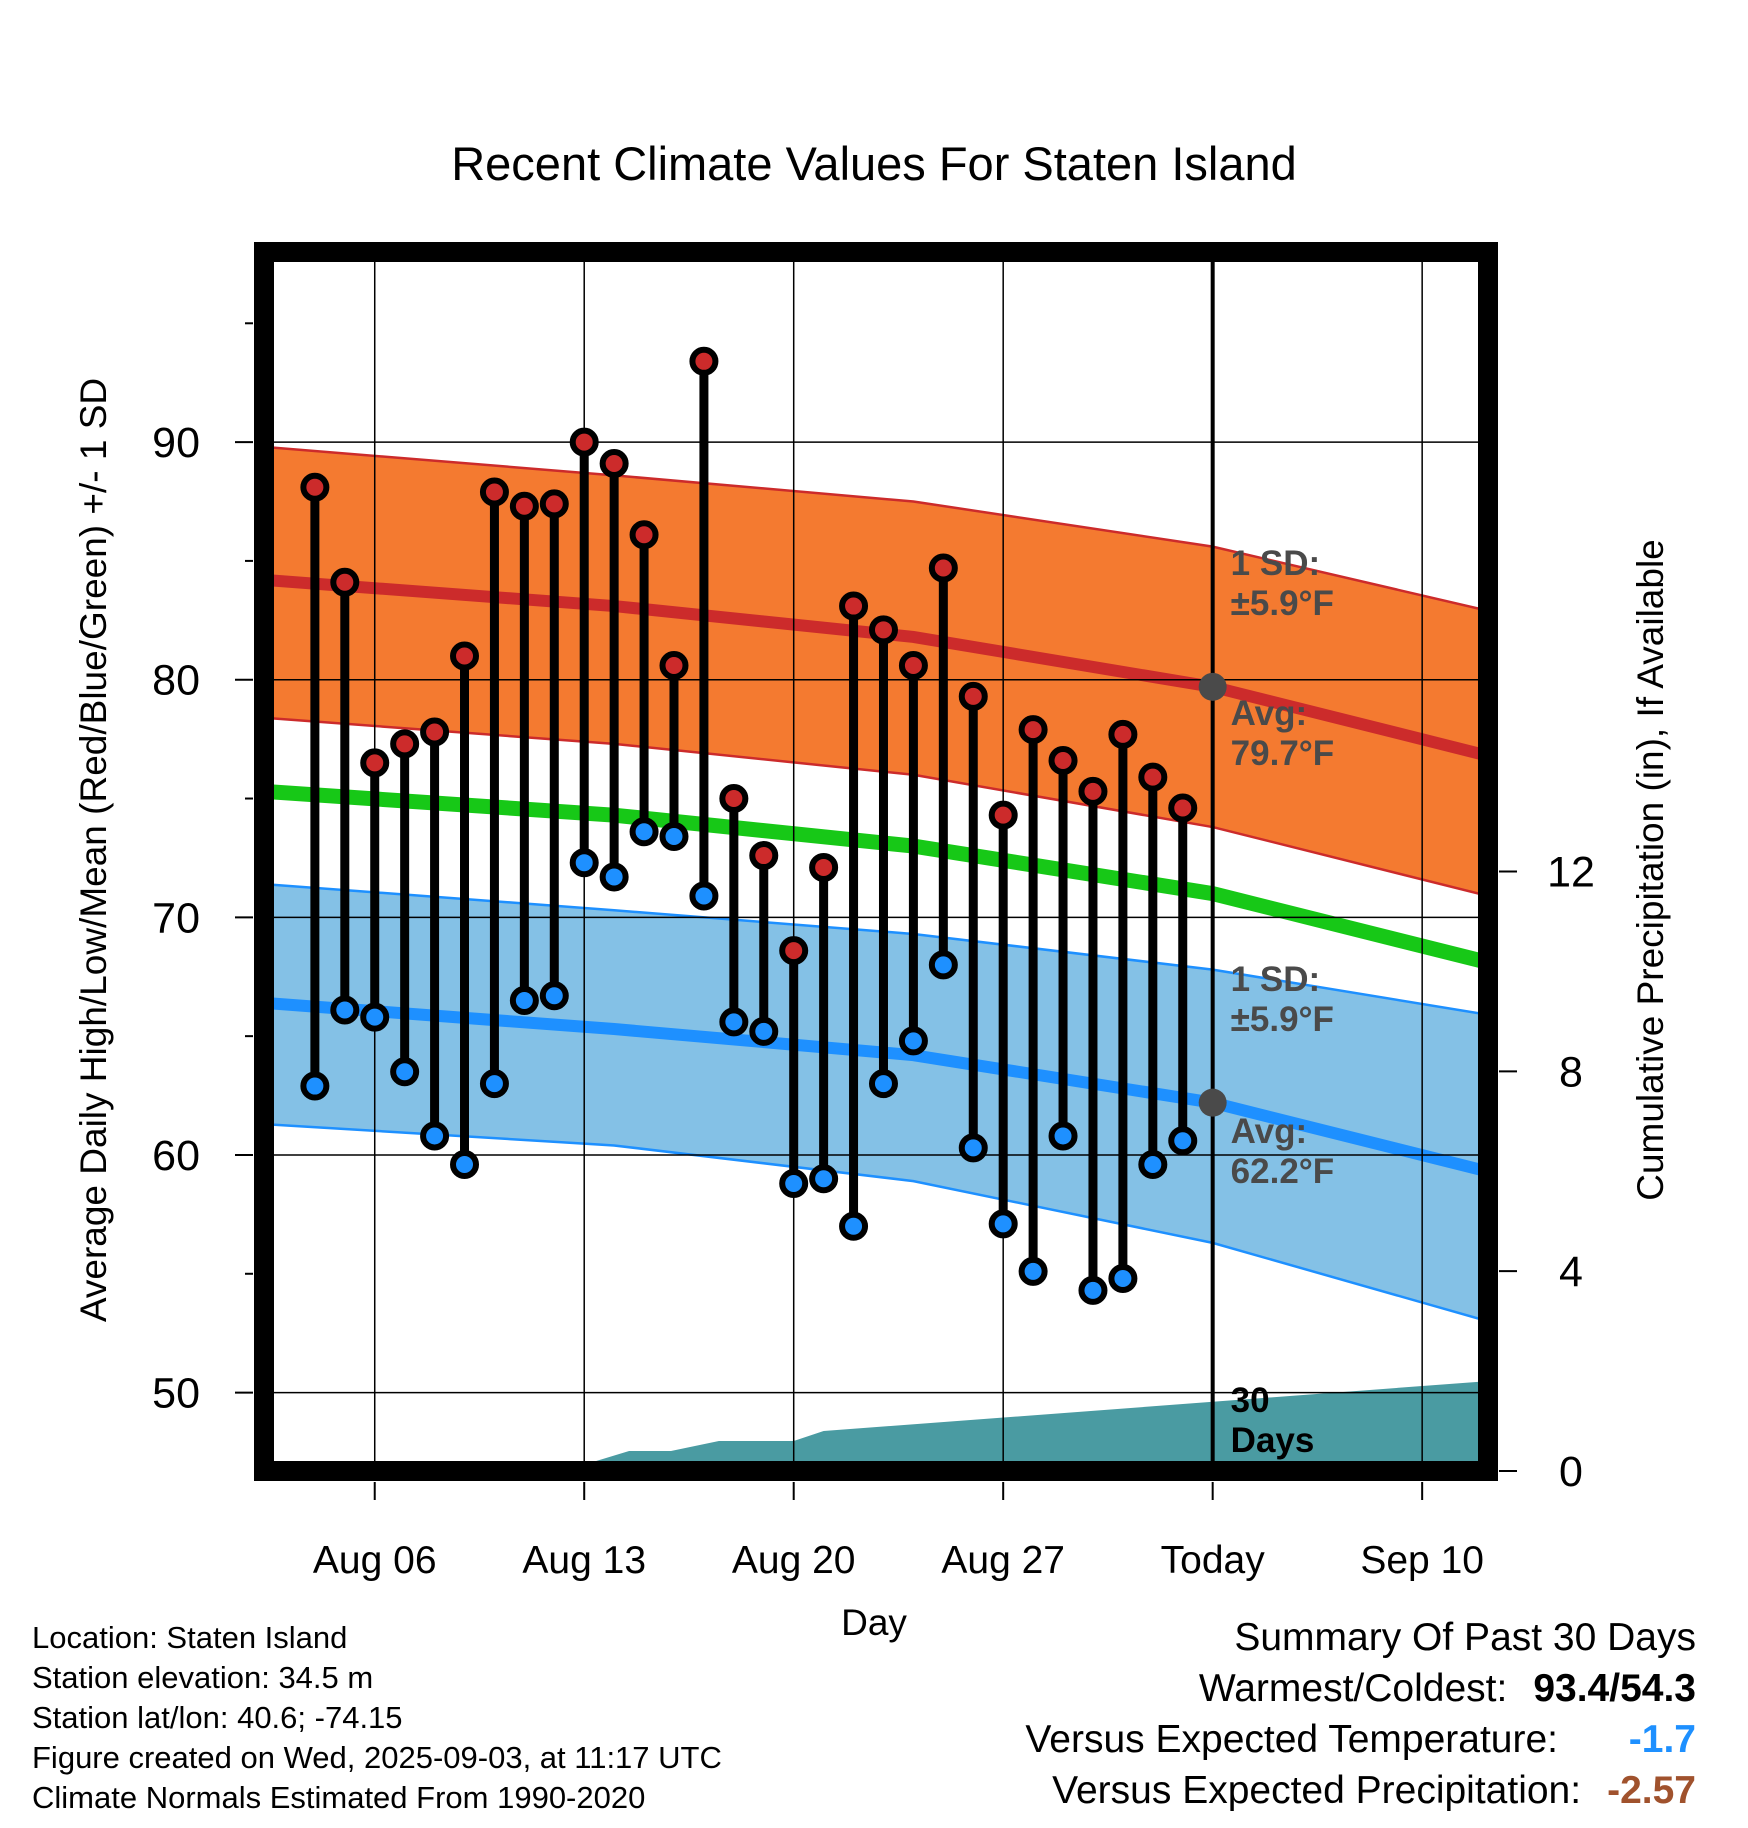 Image resolution: width=1748 pixels, height=1828 pixels. I want to click on high-sd-annotation-line: 1 SD:, so click(1275, 563).